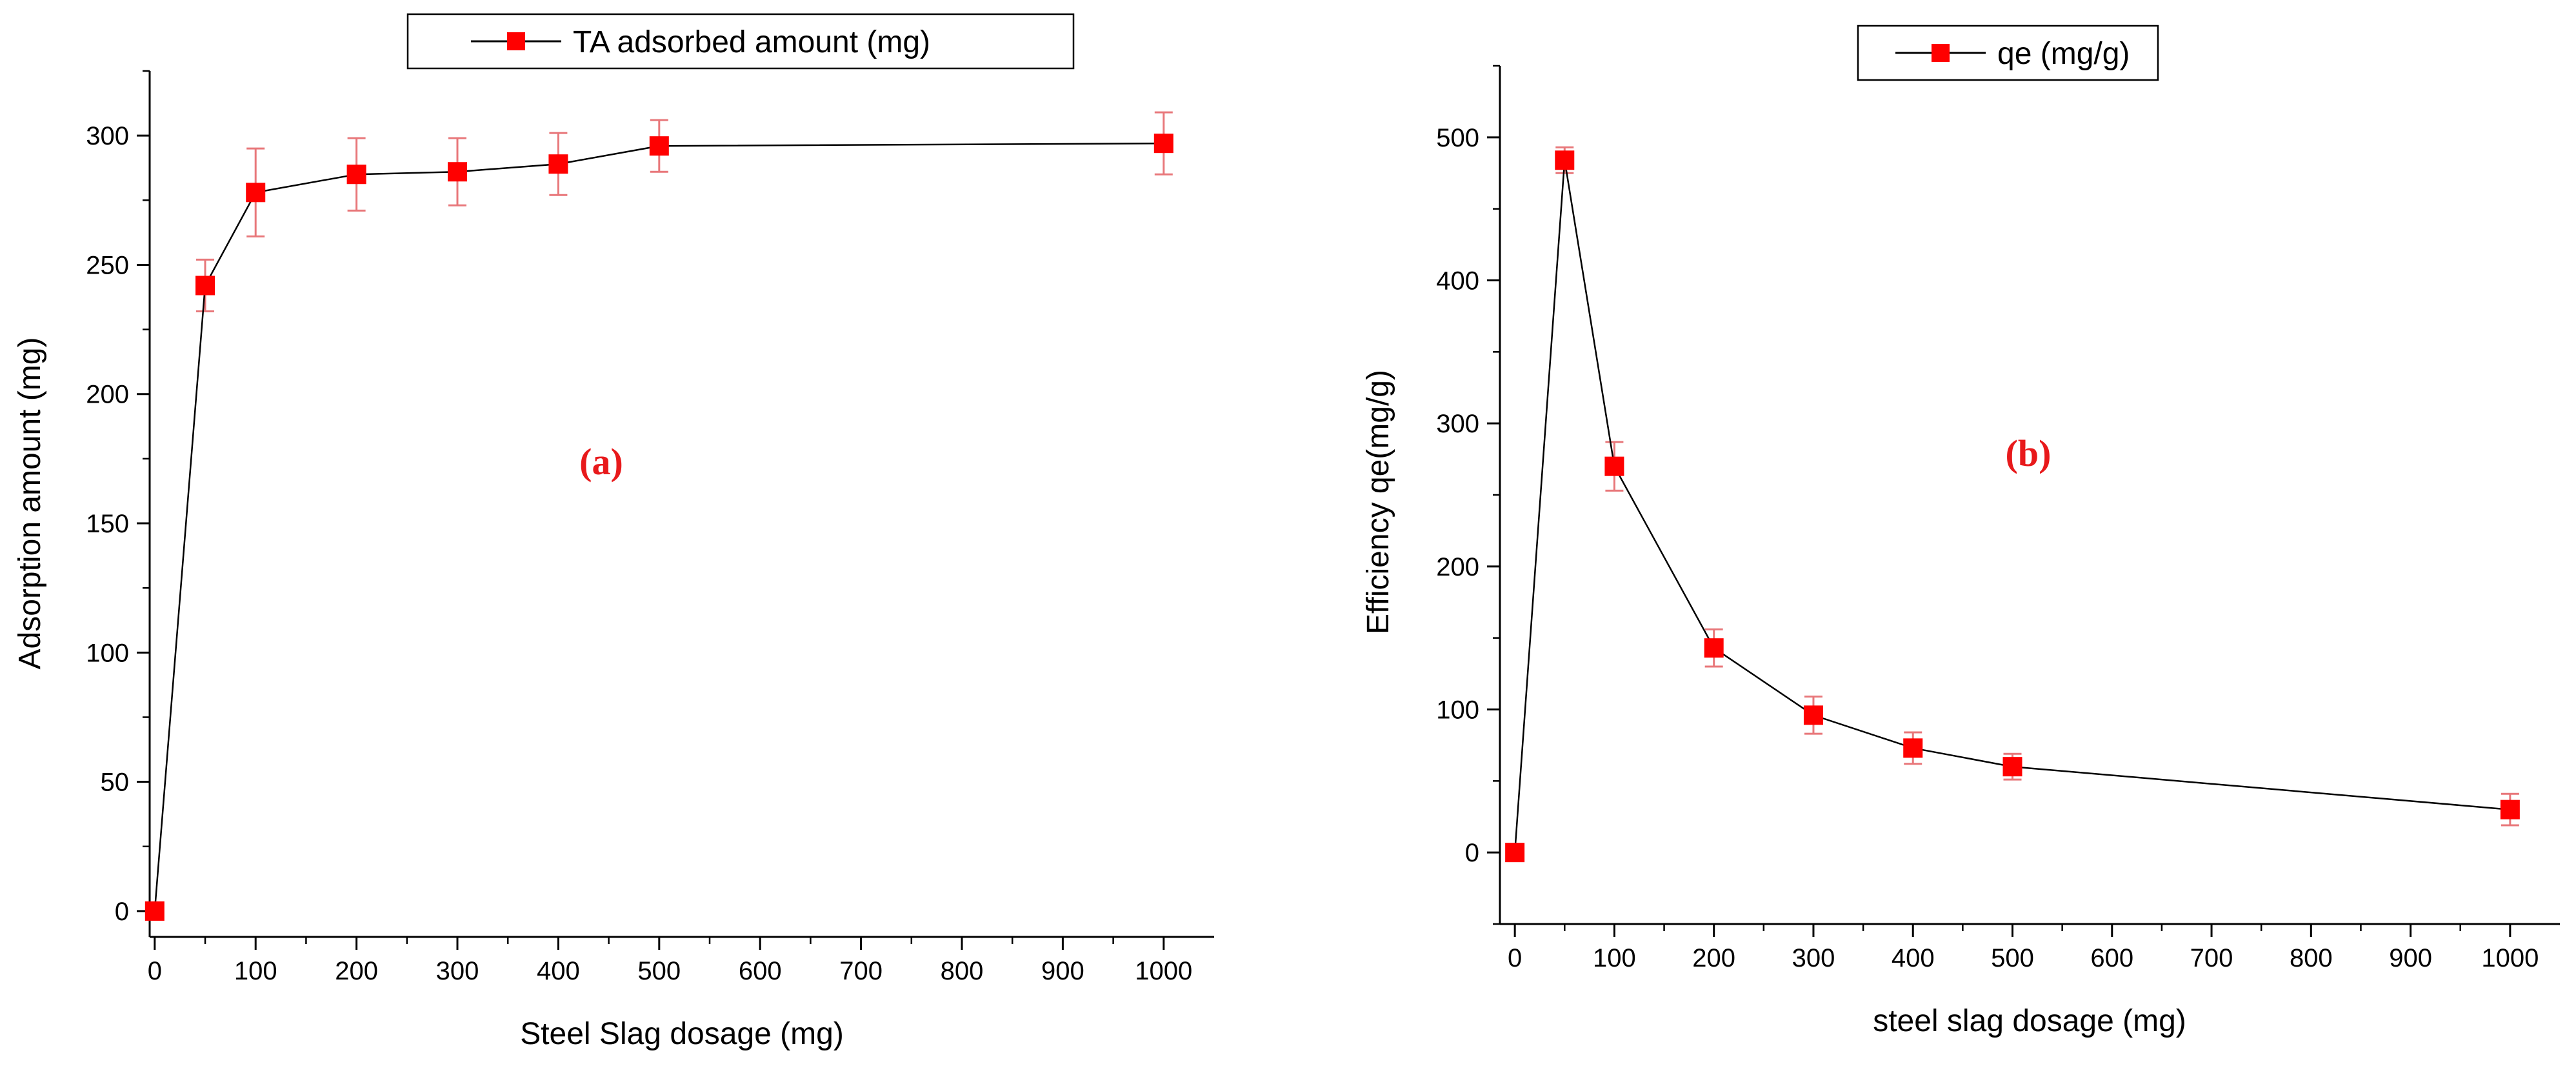 The image size is (2576, 1075). What do you see at coordinates (558, 971) in the screenshot?
I see `x-tick-label-a: 400` at bounding box center [558, 971].